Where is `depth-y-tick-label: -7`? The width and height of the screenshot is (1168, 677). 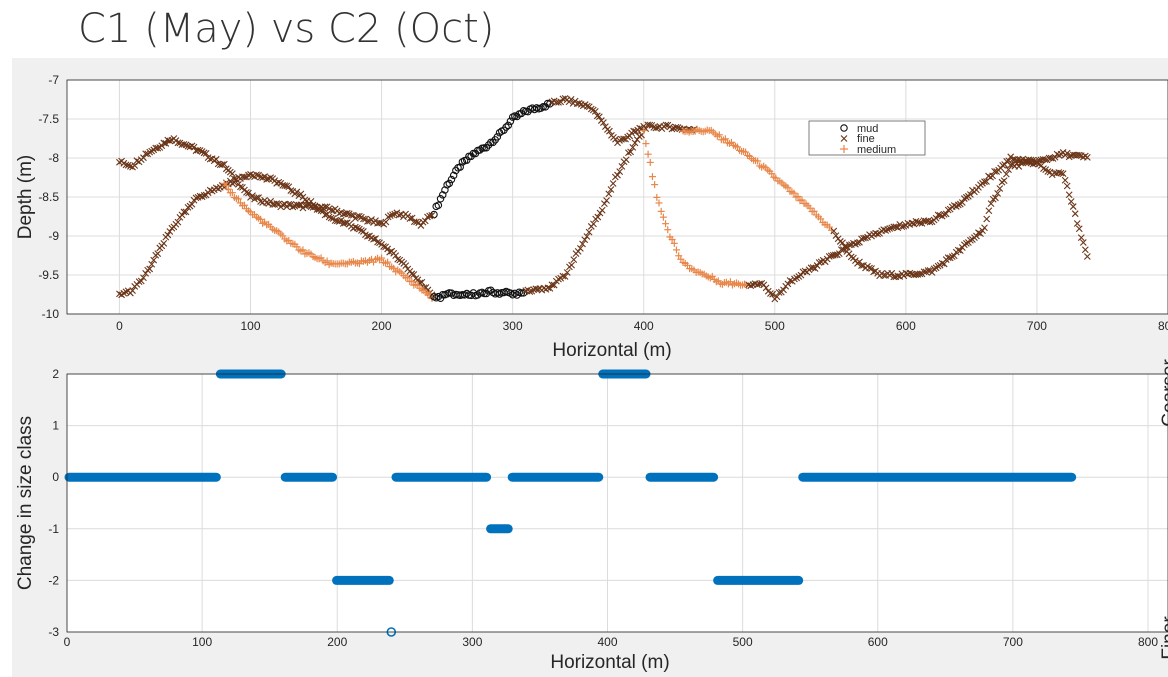
depth-y-tick-label: -7 is located at coordinates (53, 80).